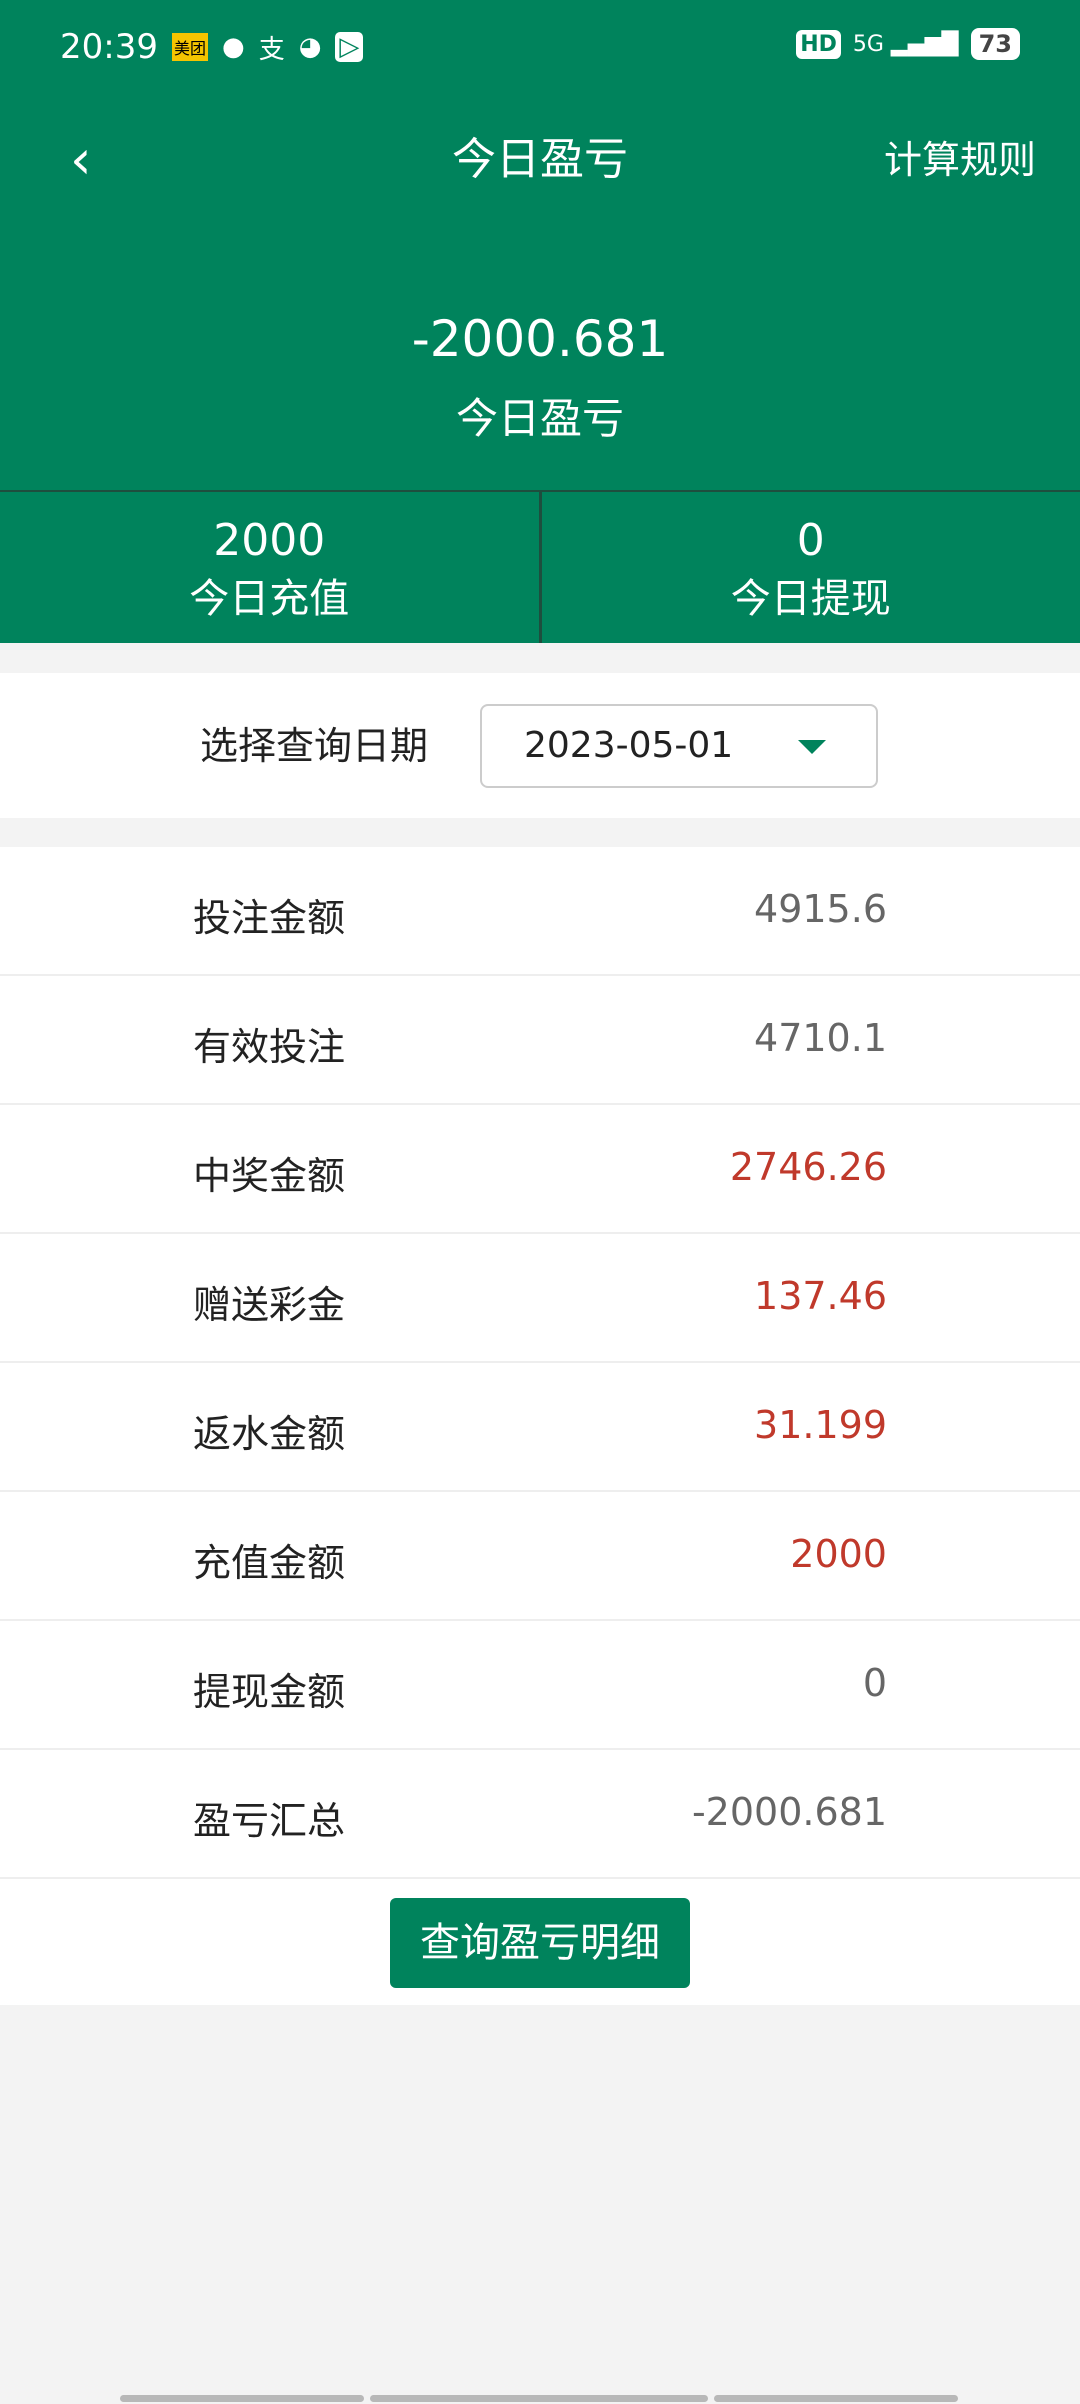  I want to click on network-type: 5G, so click(868, 44).